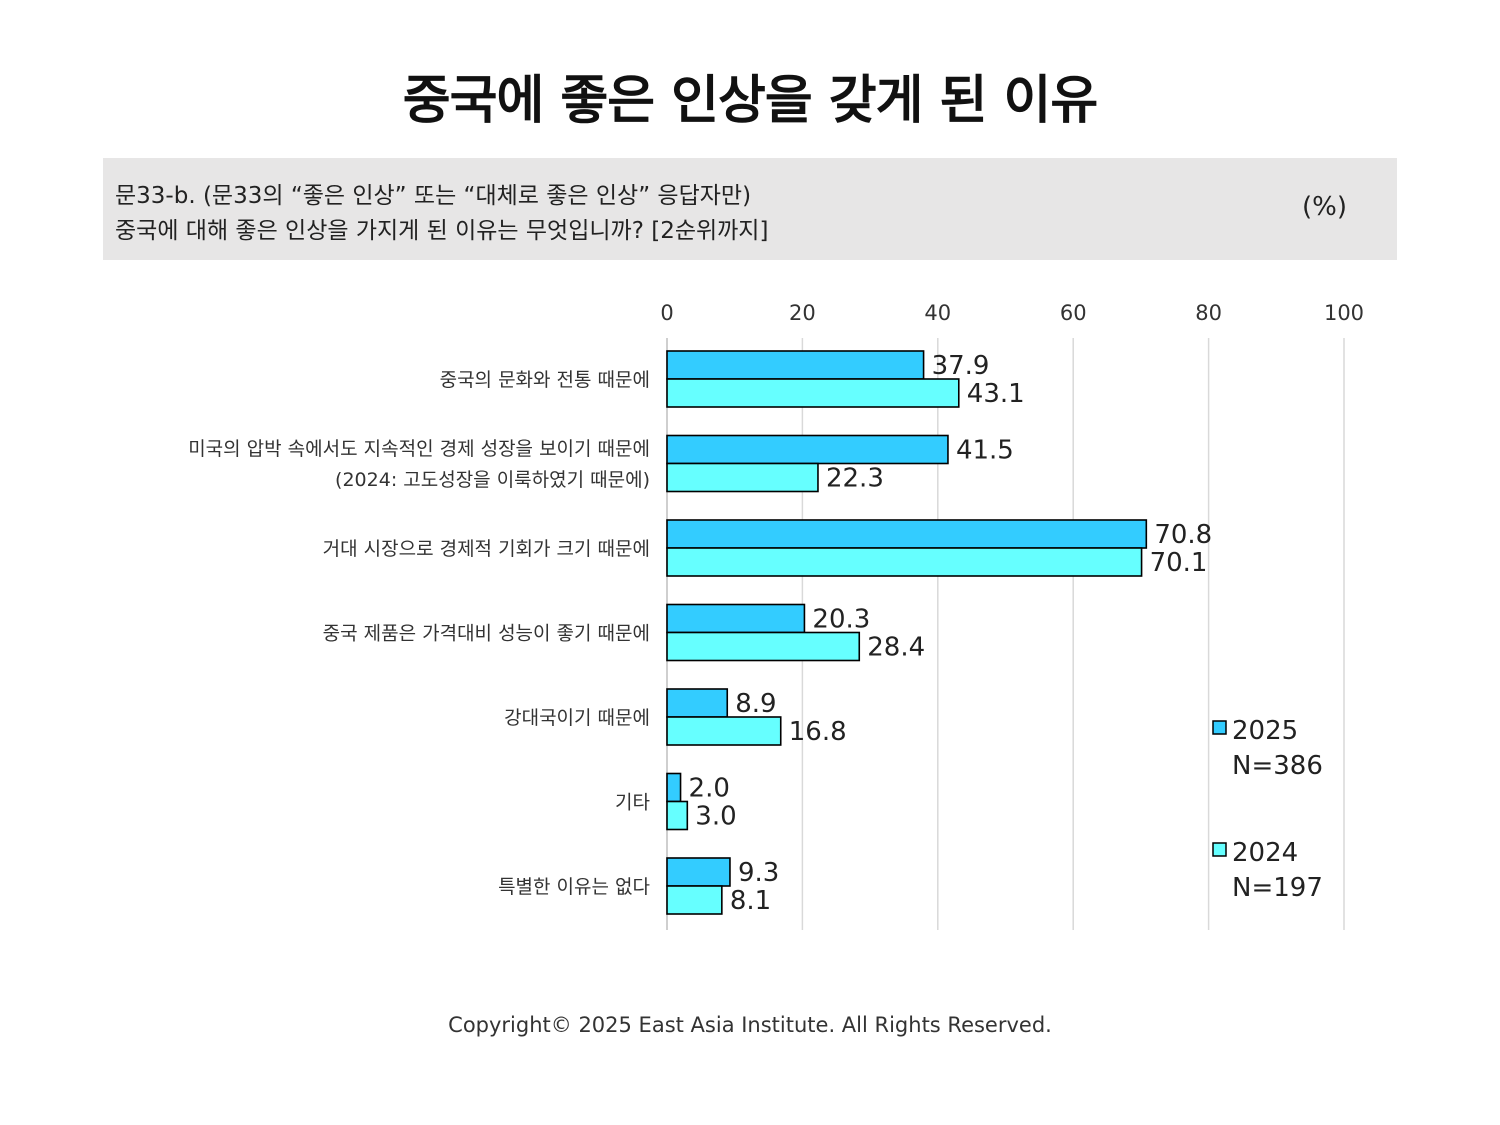 This screenshot has height=1125, width=1500. I want to click on data-label-2024: 43.1, so click(996, 394).